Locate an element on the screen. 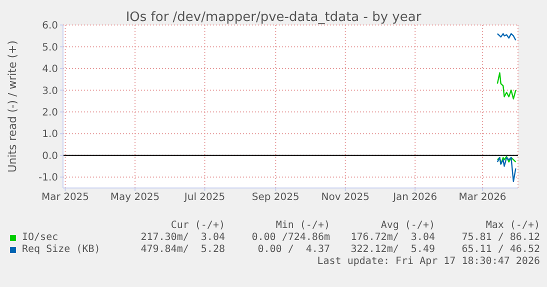  y-tick-label: 1.0 is located at coordinates (50, 134).